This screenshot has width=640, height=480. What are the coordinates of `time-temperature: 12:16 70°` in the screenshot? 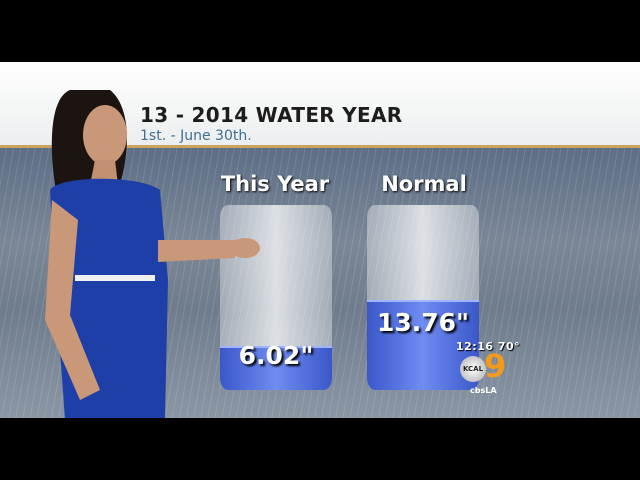 It's located at (488, 346).